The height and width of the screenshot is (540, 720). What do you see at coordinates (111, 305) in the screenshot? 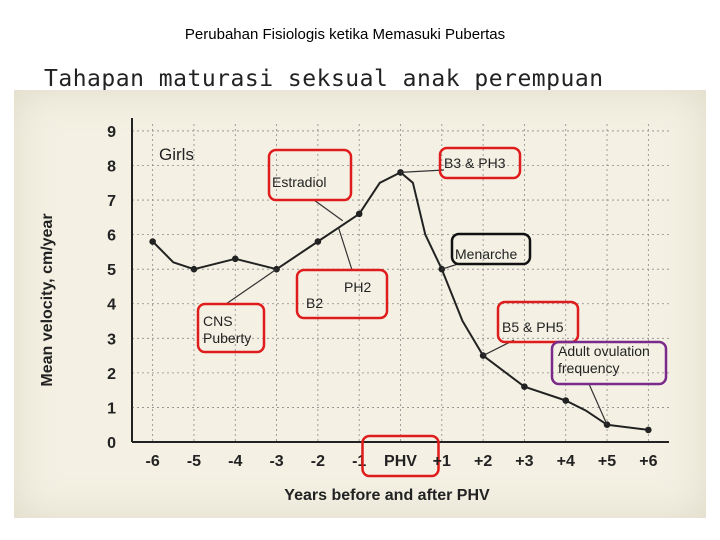
I see `y-tick-label: 4` at bounding box center [111, 305].